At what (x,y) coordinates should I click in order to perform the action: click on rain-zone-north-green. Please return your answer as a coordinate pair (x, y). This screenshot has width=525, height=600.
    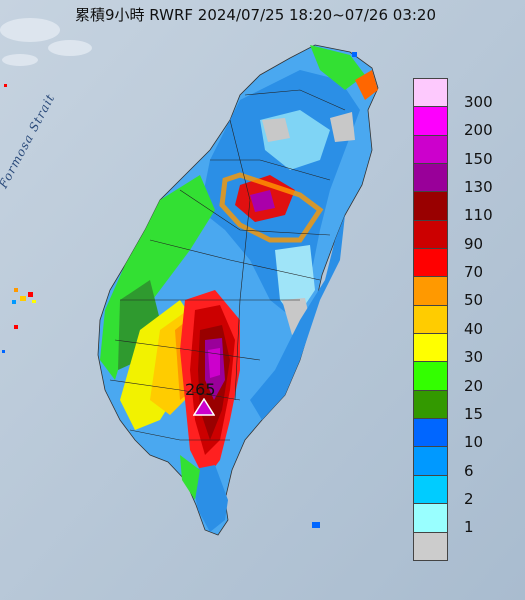
    Looking at the image, I should click on (337, 67).